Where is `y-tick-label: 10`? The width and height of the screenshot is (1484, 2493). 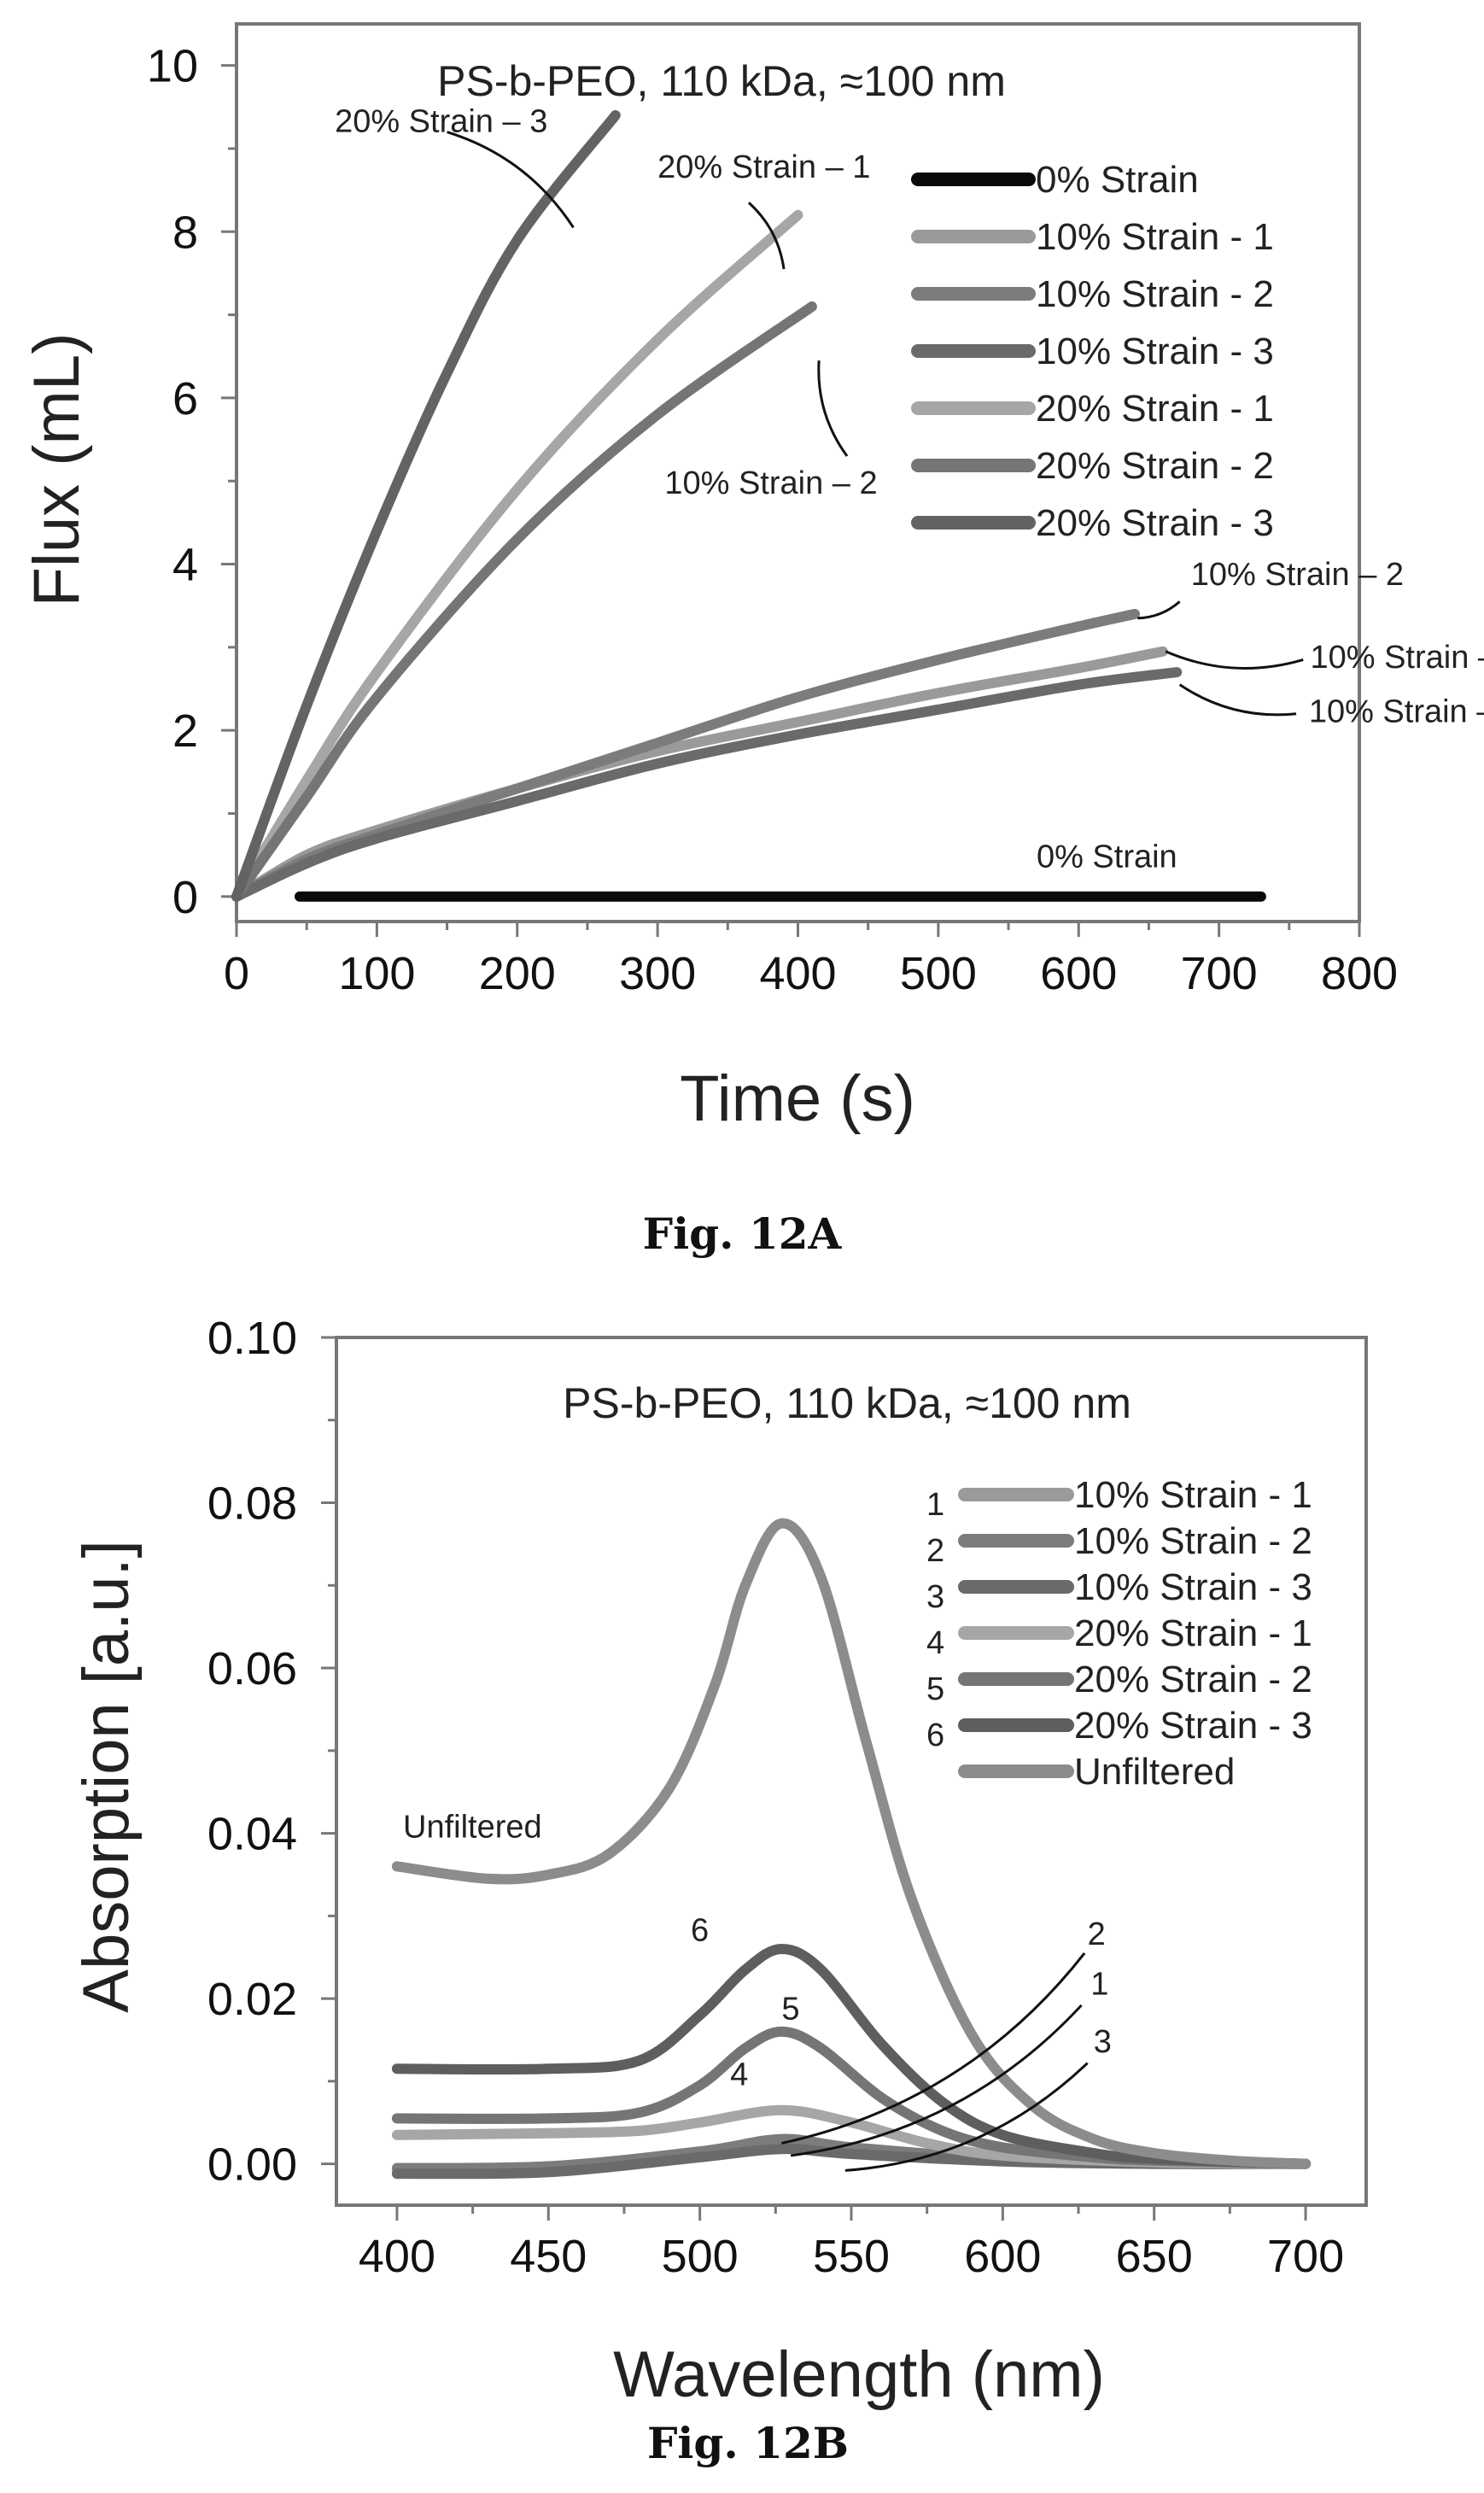 y-tick-label: 10 is located at coordinates (173, 66).